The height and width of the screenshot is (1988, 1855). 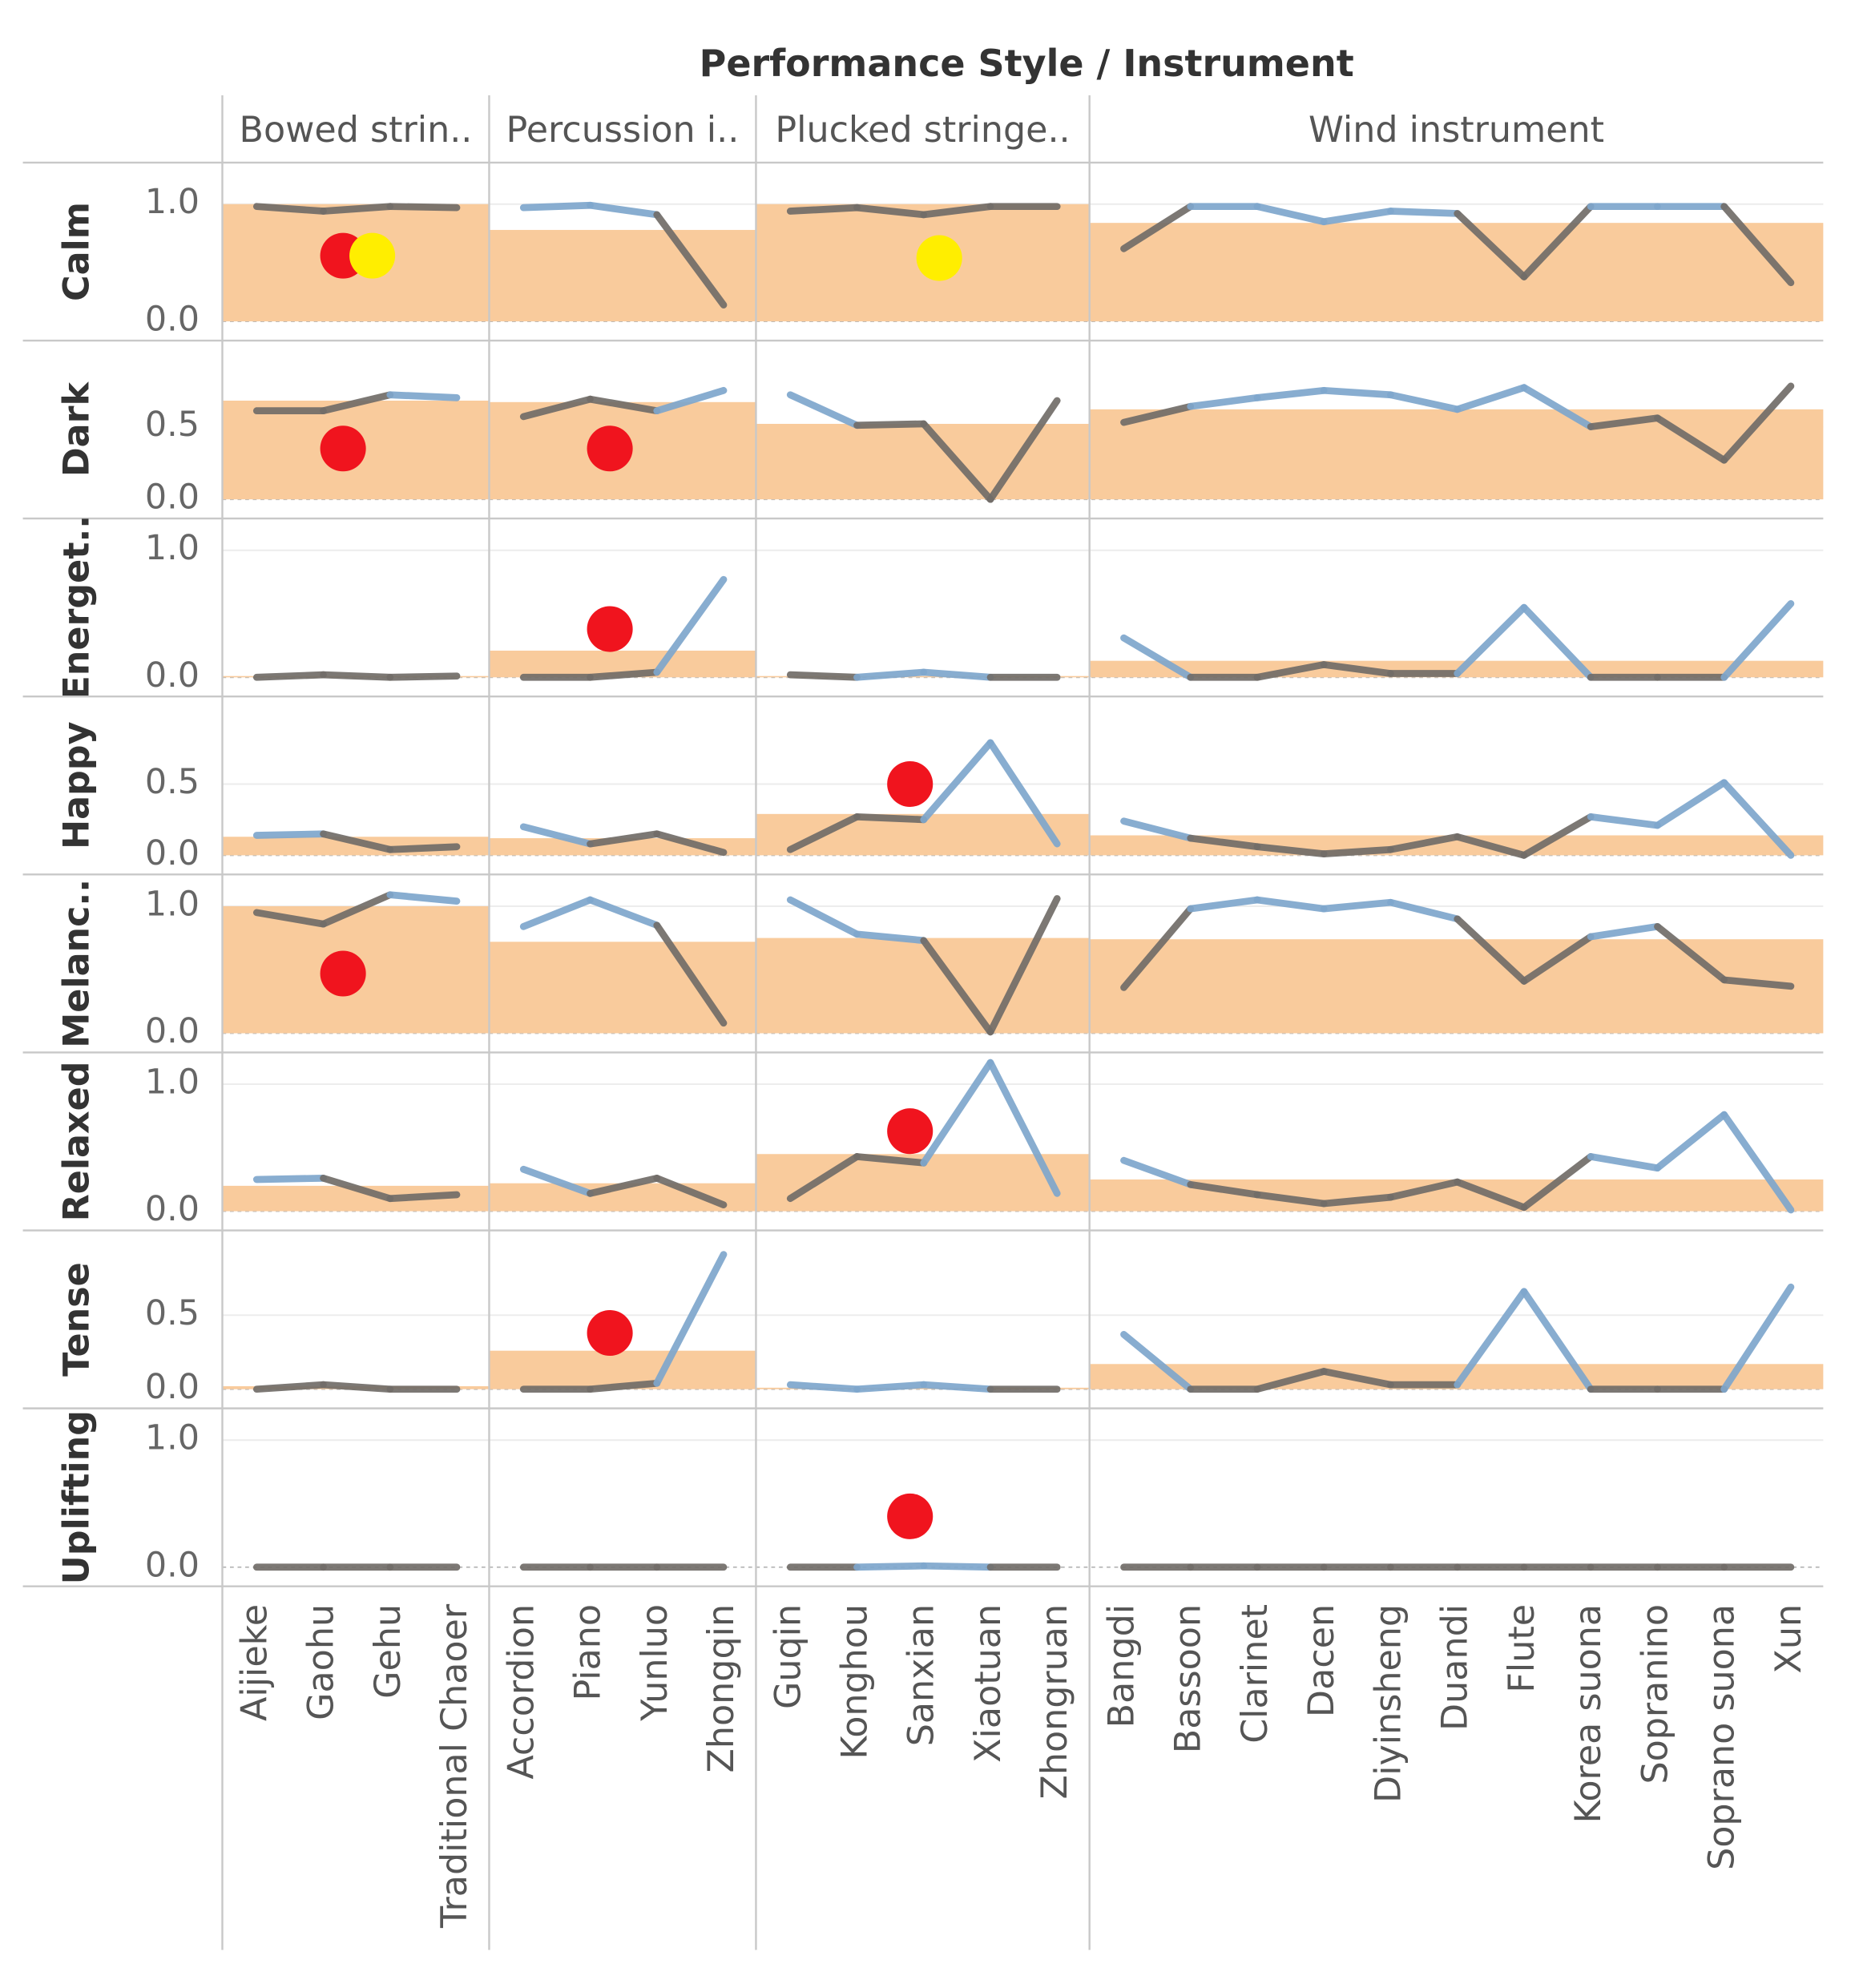 I want to click on group-header: Bowed strin.., so click(x=357, y=130).